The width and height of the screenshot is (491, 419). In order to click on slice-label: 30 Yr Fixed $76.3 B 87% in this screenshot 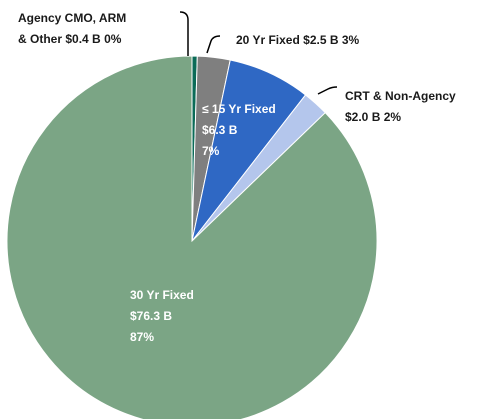, I will do `click(162, 316)`.